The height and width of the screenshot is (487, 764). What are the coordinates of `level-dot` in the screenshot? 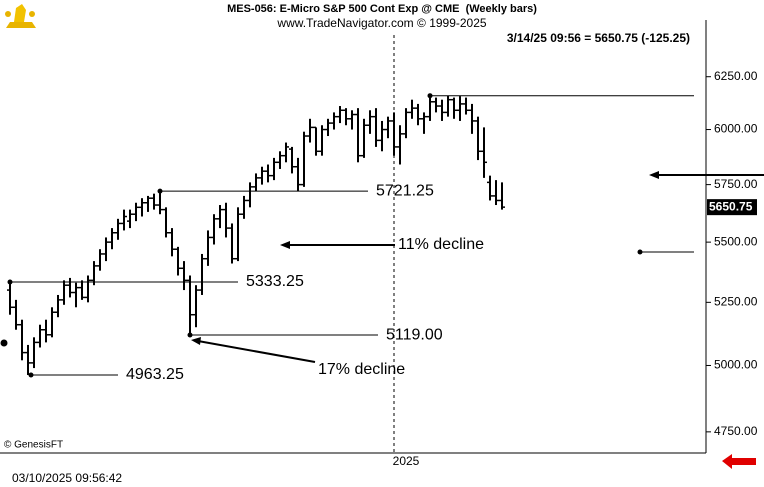 It's located at (31, 375).